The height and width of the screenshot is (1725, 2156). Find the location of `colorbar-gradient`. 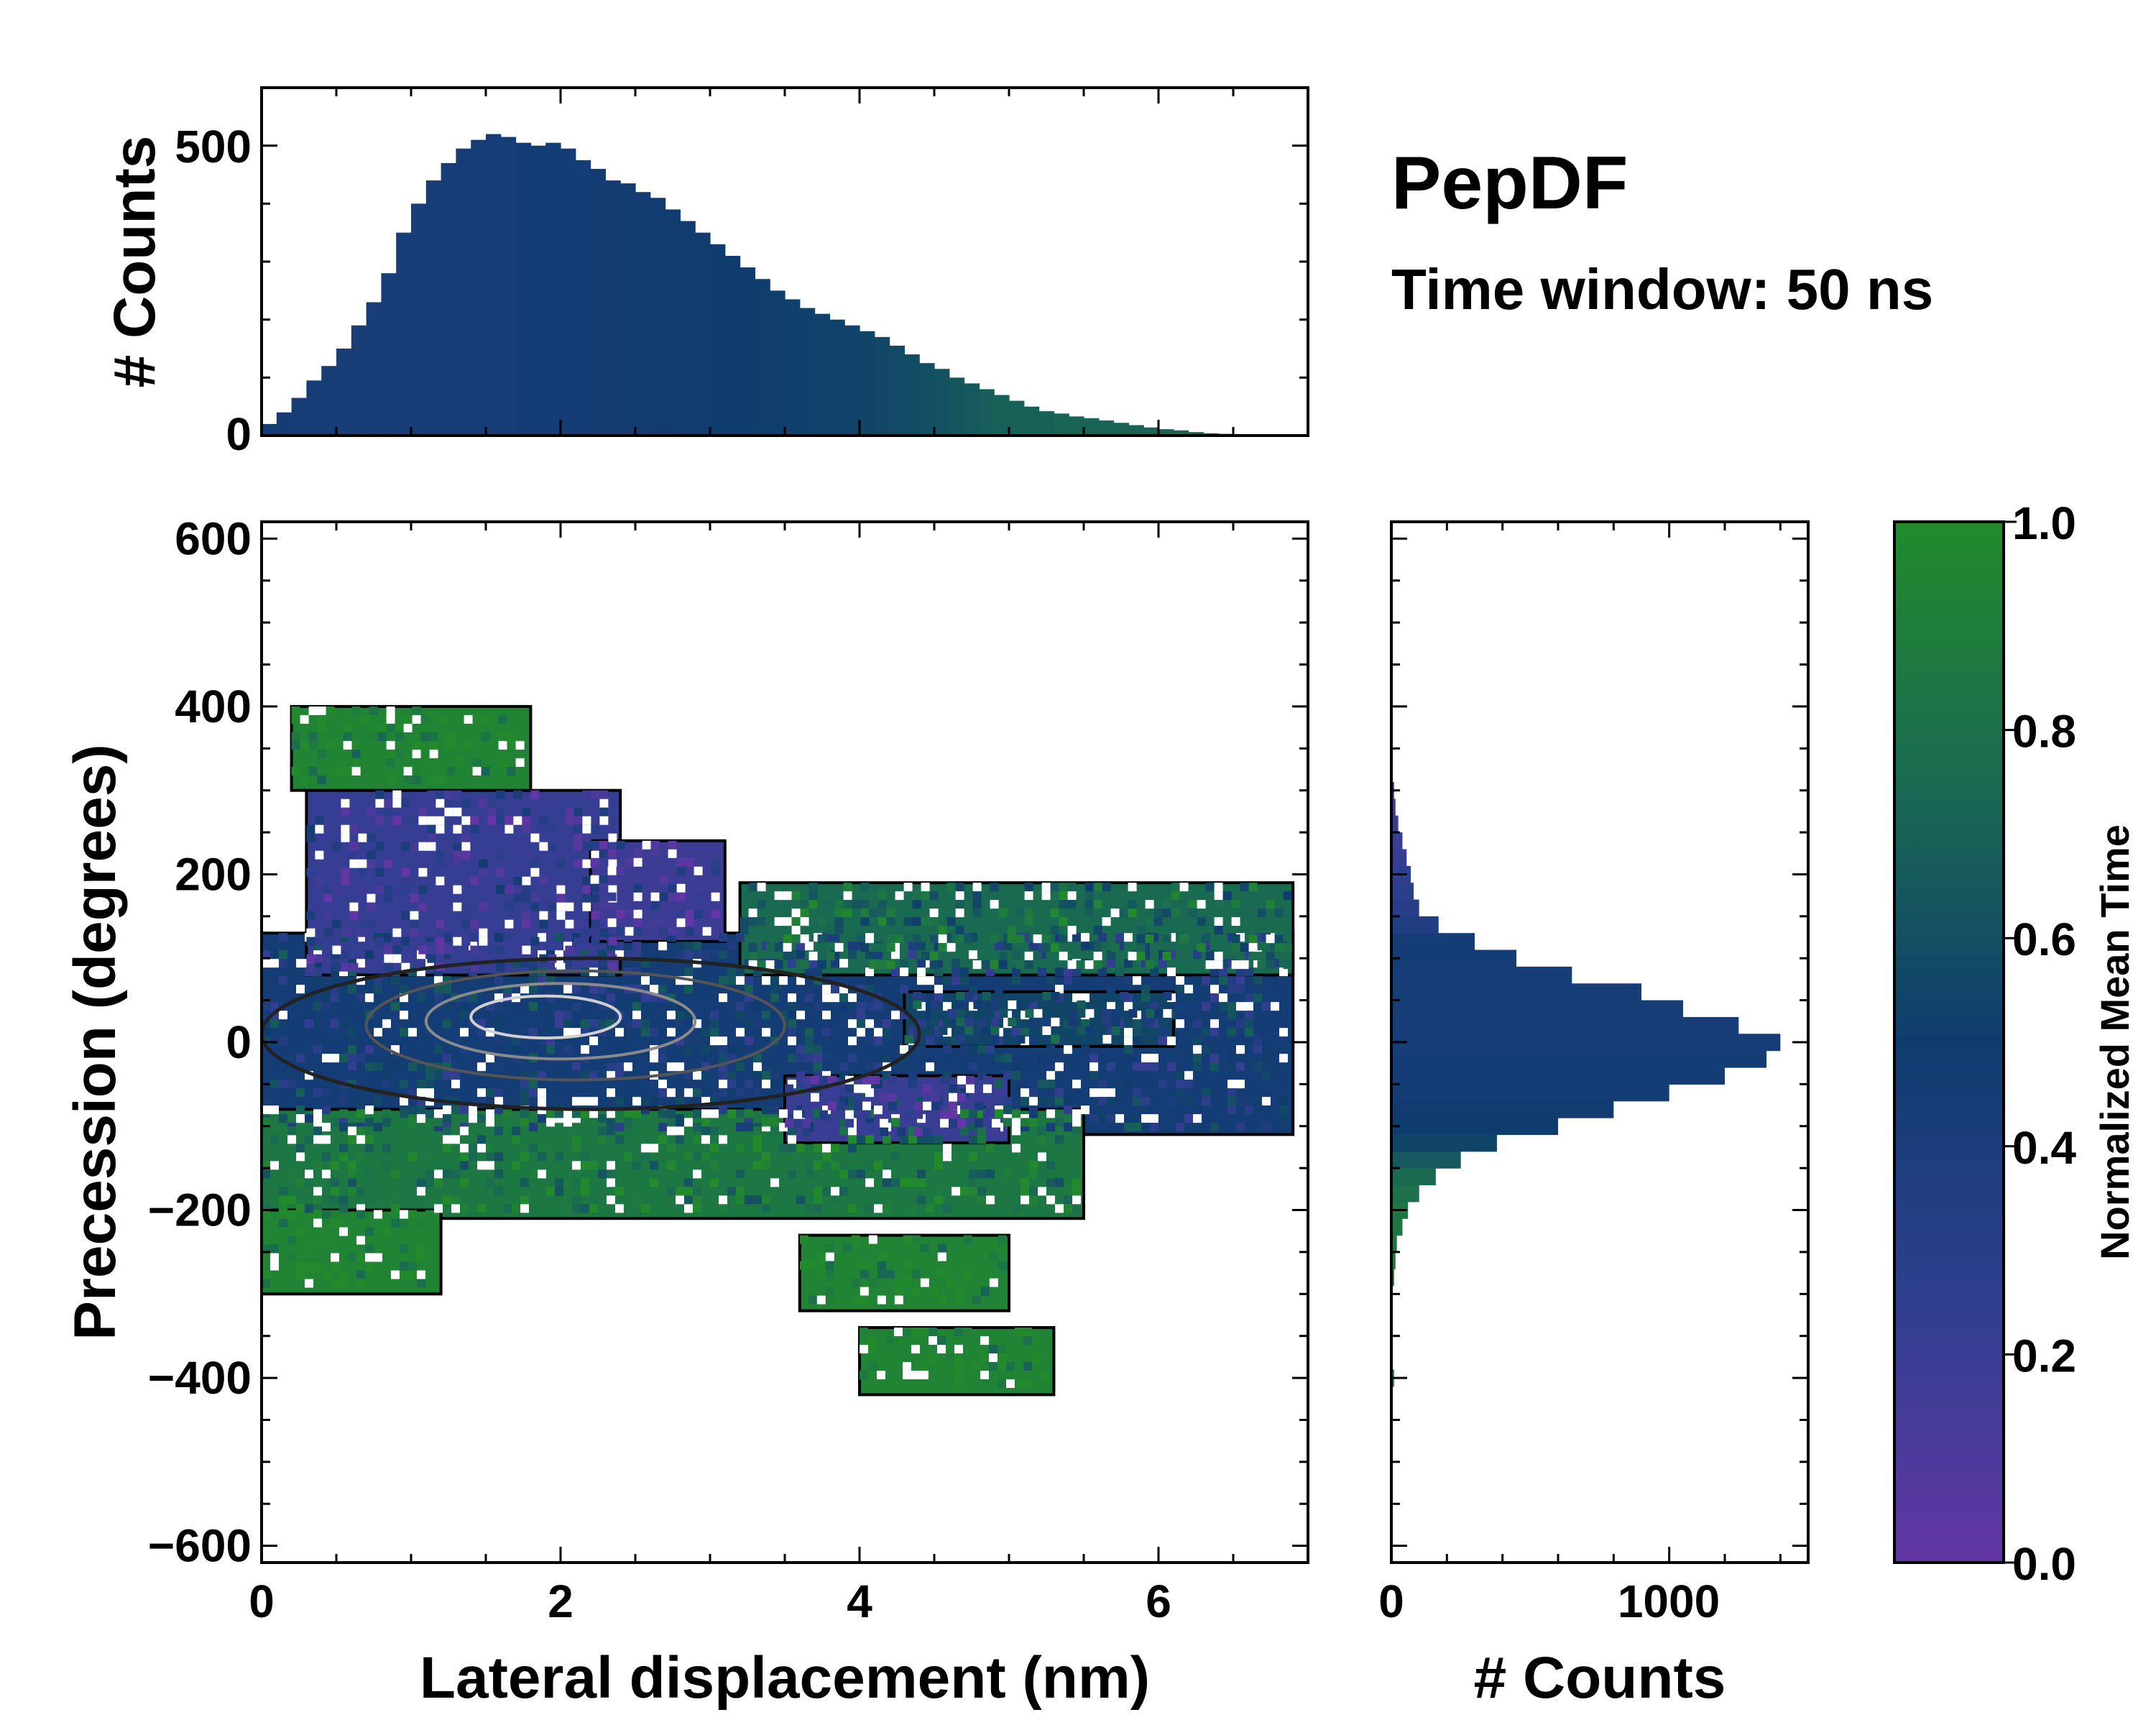

colorbar-gradient is located at coordinates (1949, 1042).